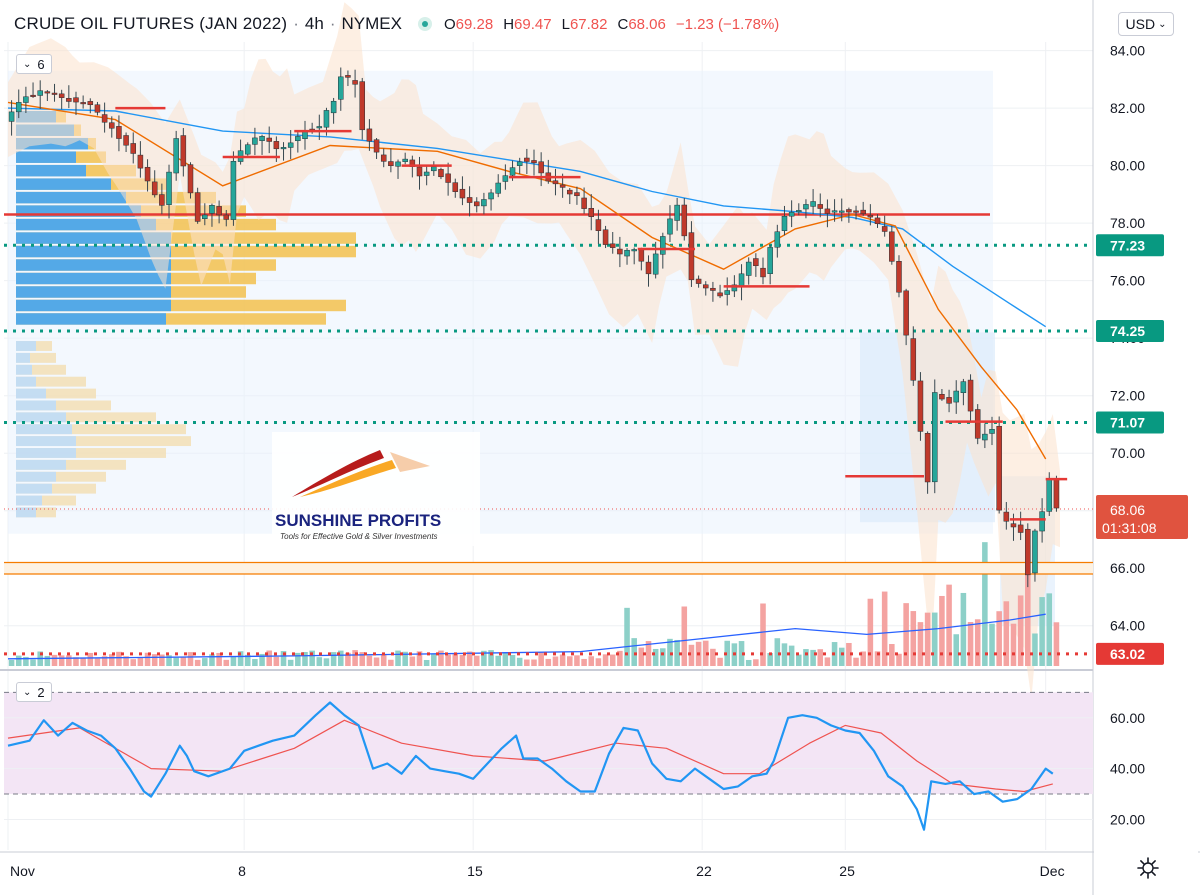 Image resolution: width=1200 pixels, height=895 pixels. What do you see at coordinates (34, 64) in the screenshot?
I see `main-pane-indicators-button: ⌄ 6` at bounding box center [34, 64].